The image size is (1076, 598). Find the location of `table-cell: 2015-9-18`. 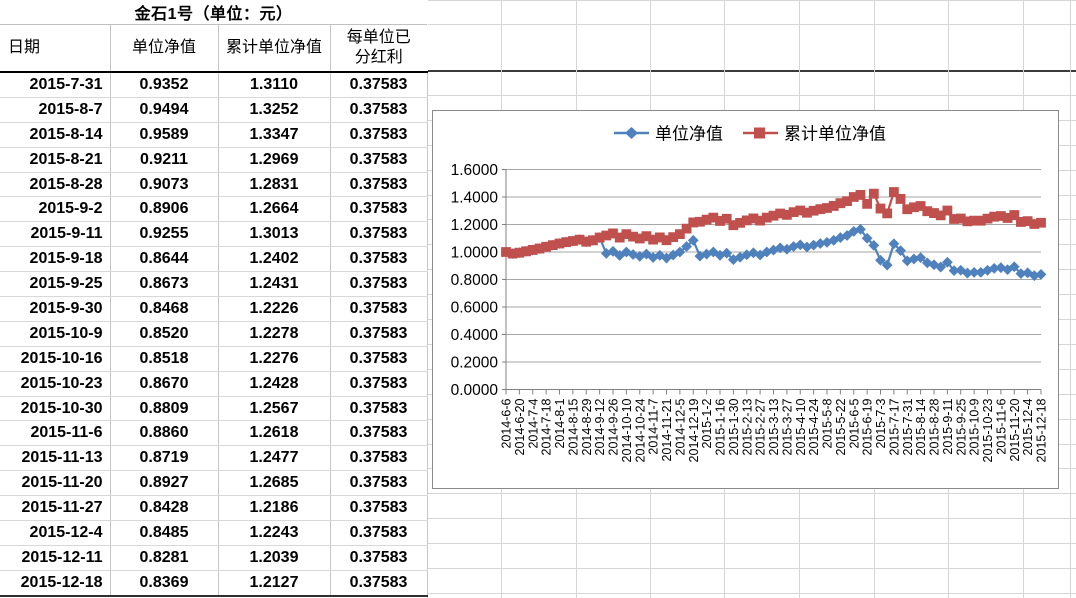

table-cell: 2015-9-18 is located at coordinates (55, 259).